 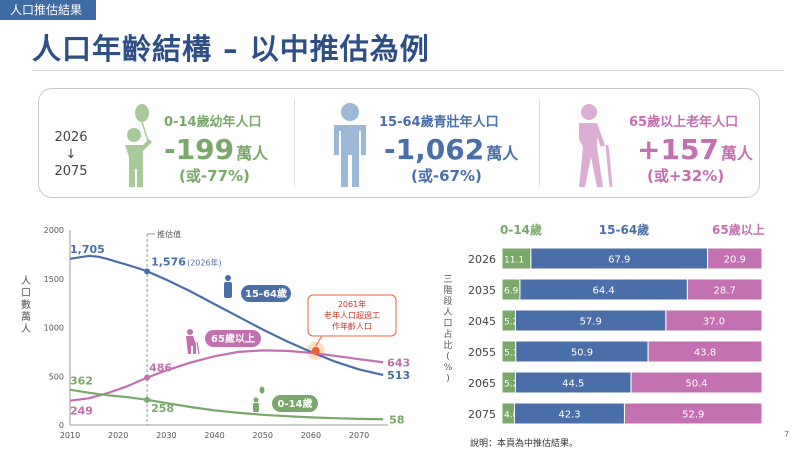 I want to click on estimate-marker-label: 推估值, so click(x=169, y=234).